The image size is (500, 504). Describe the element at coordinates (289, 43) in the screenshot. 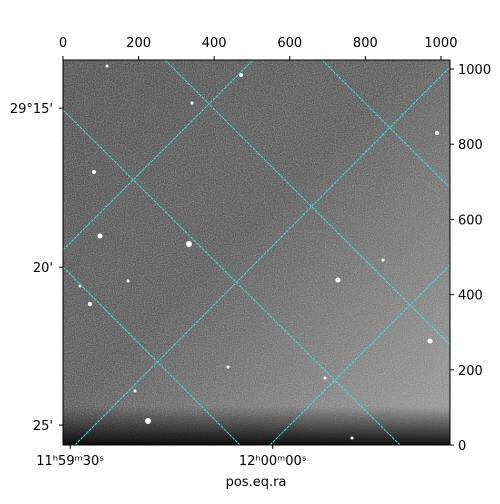

I see `x-tick-label: 600` at that location.